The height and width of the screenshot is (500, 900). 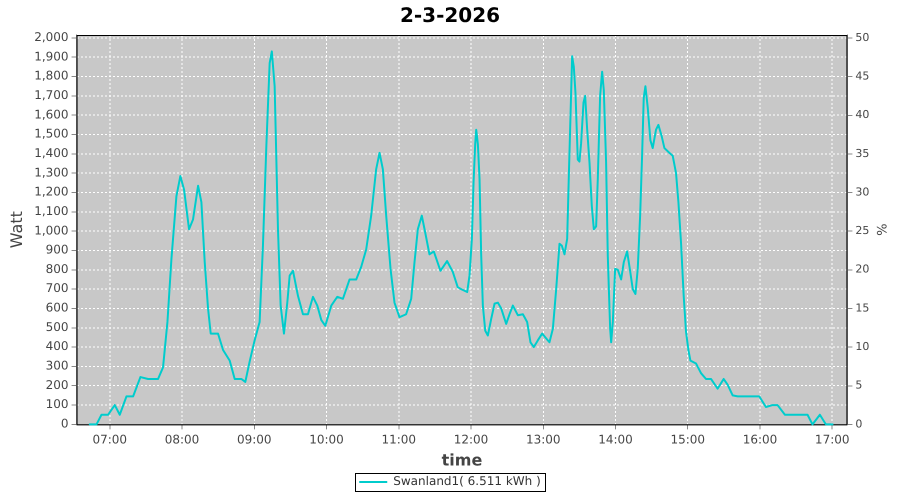 What do you see at coordinates (450, 15) in the screenshot?
I see `chart-title: 2-3-2026` at bounding box center [450, 15].